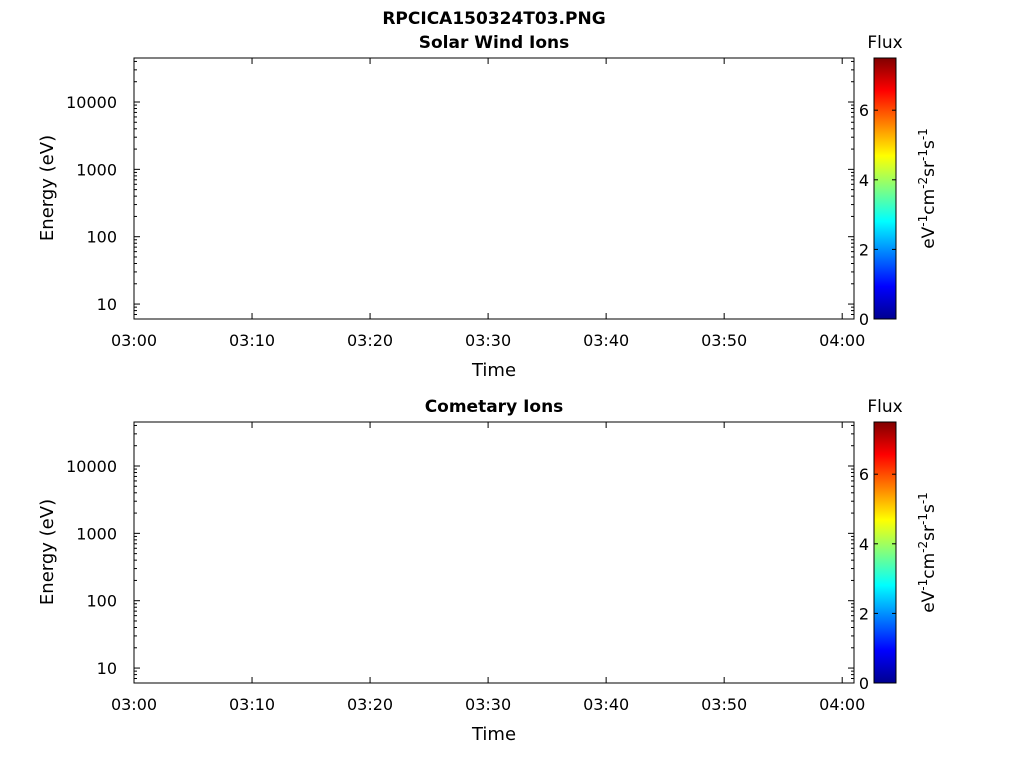 The height and width of the screenshot is (768, 1024). I want to click on panel-title: Solar Wind Ions, so click(494, 43).